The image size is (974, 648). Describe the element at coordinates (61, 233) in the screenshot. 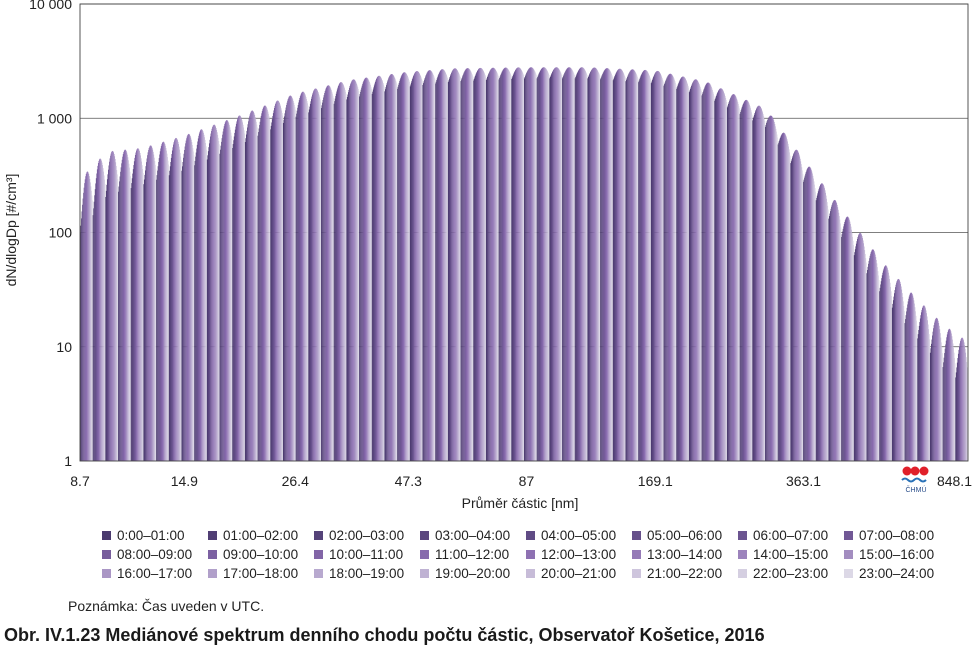

I see `y-tick-label: 100` at that location.